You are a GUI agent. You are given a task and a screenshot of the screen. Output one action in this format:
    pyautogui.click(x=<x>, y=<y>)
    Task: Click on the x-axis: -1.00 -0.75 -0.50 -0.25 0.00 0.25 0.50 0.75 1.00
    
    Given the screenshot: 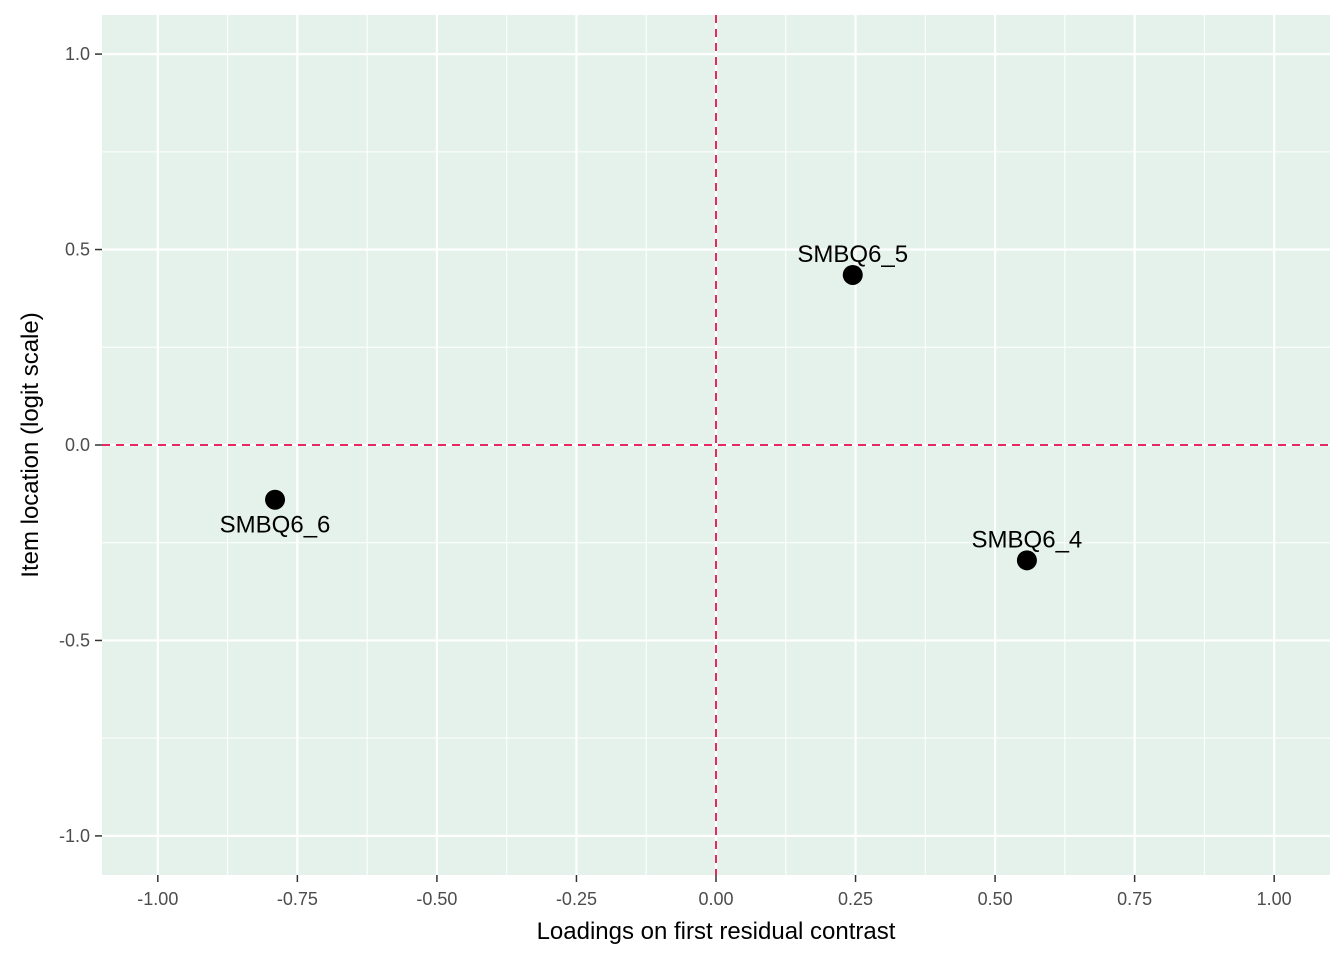 What is the action you would take?
    pyautogui.click(x=714, y=892)
    